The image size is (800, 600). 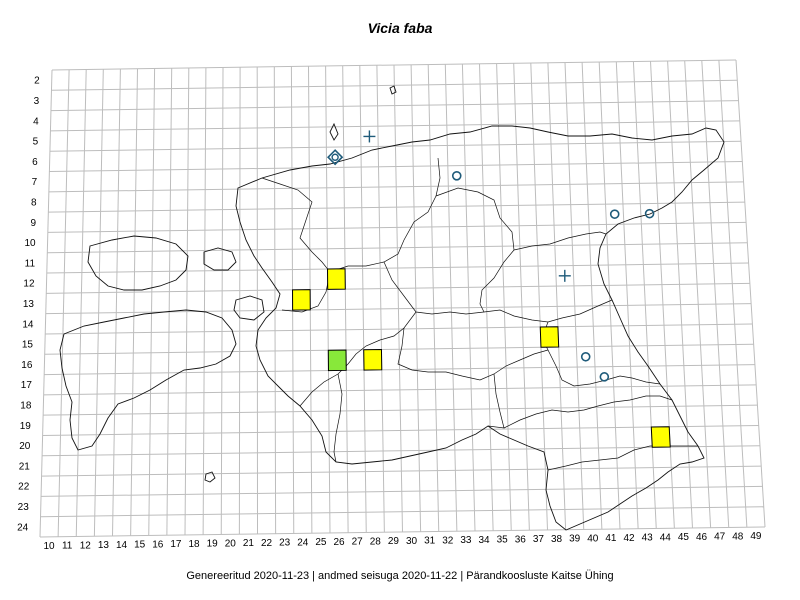 What do you see at coordinates (29, 284) in the screenshot?
I see `row-label: 12` at bounding box center [29, 284].